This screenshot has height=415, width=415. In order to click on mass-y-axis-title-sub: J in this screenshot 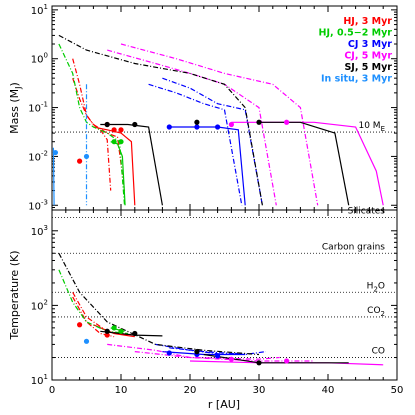, I will do `click(18, 87)`.